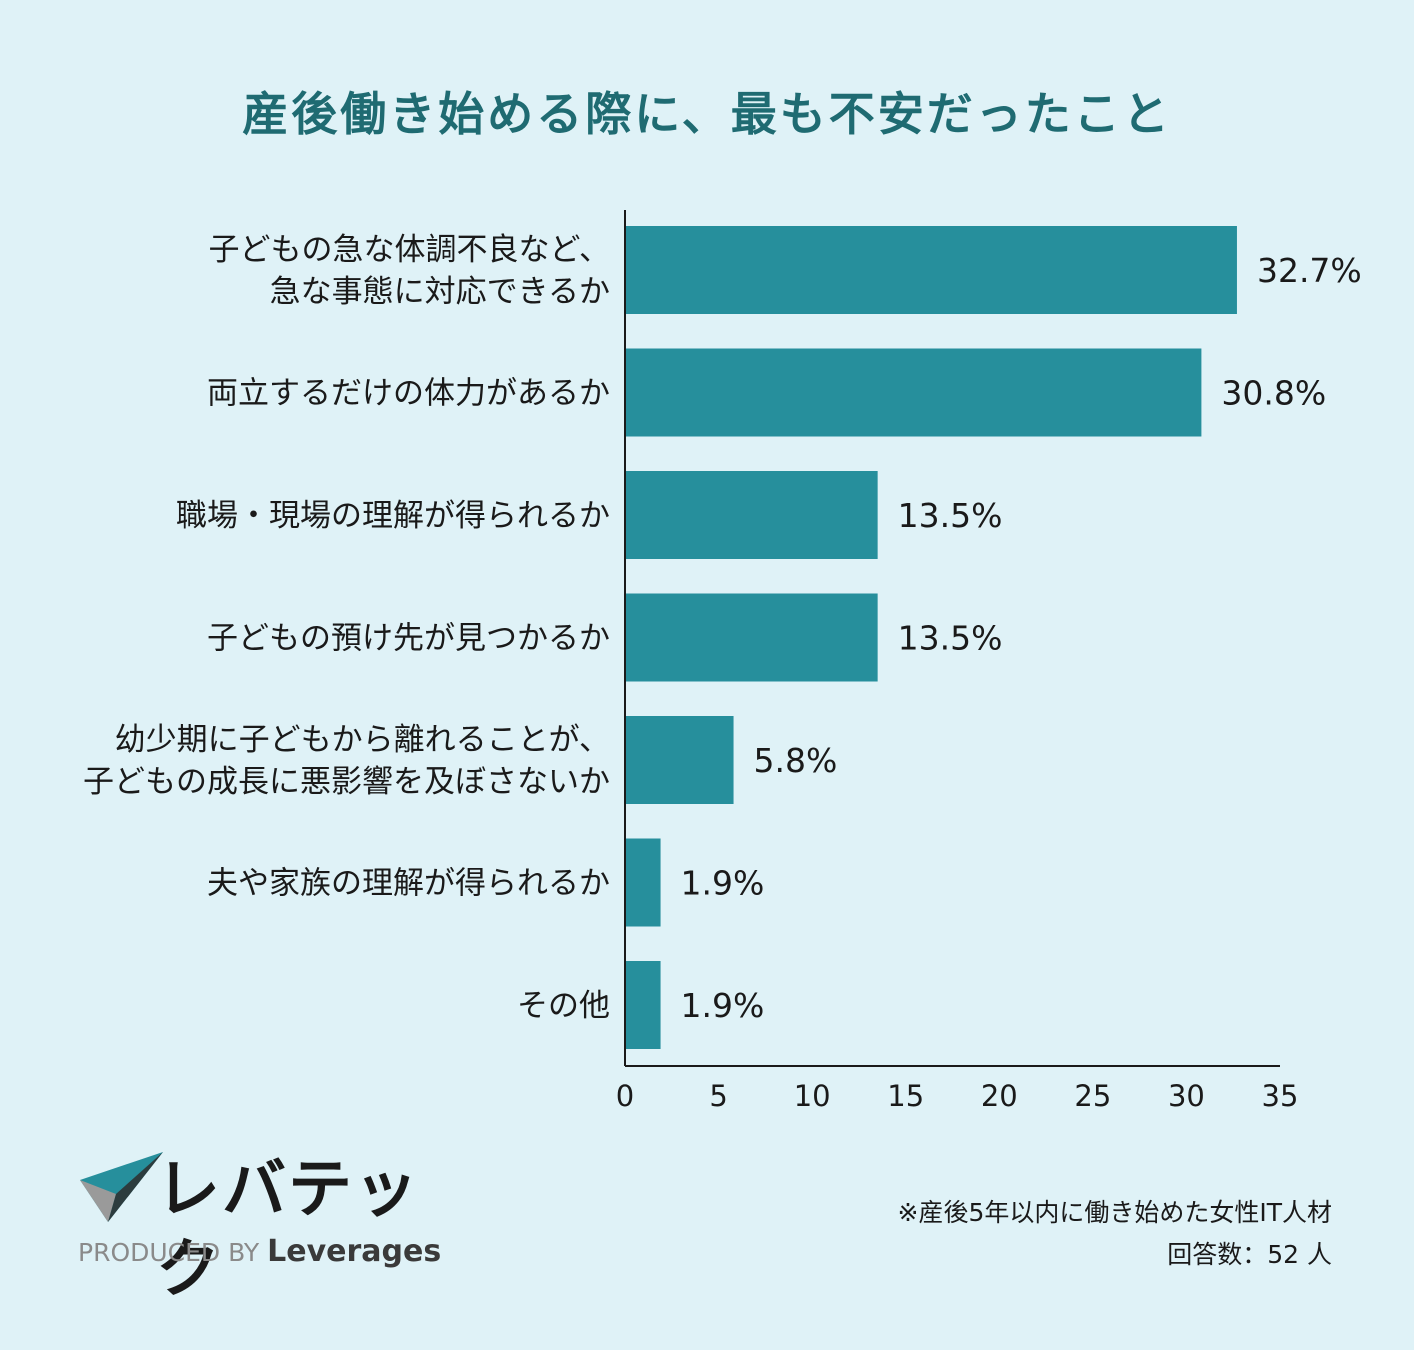 The width and height of the screenshot is (1414, 1350). I want to click on produced-by-text: PRODUCED BY Leverages, so click(259, 1251).